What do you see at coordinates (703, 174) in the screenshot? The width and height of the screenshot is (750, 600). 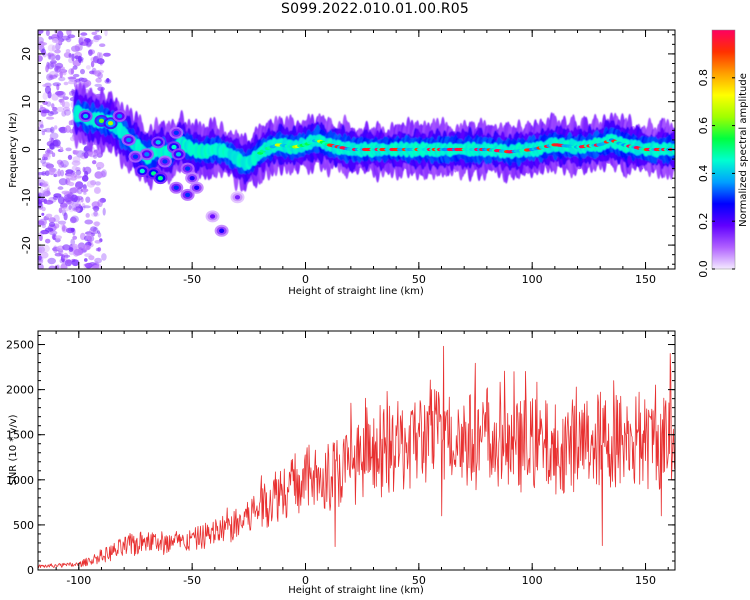 I see `colorbar-tick-label: 0.4` at bounding box center [703, 174].